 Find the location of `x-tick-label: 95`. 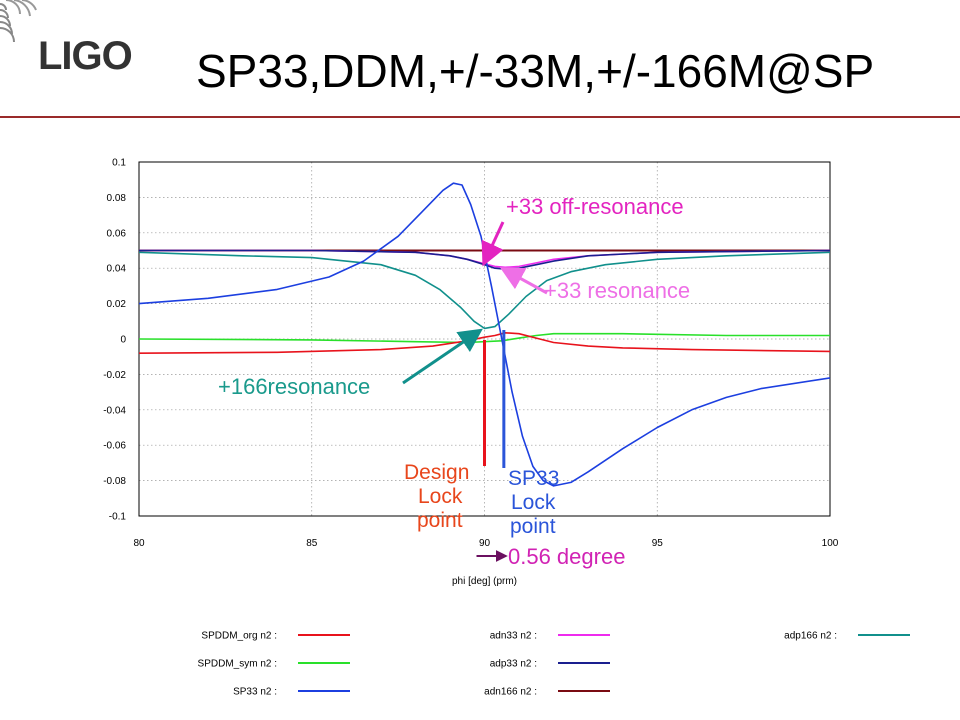

x-tick-label: 95 is located at coordinates (658, 543).